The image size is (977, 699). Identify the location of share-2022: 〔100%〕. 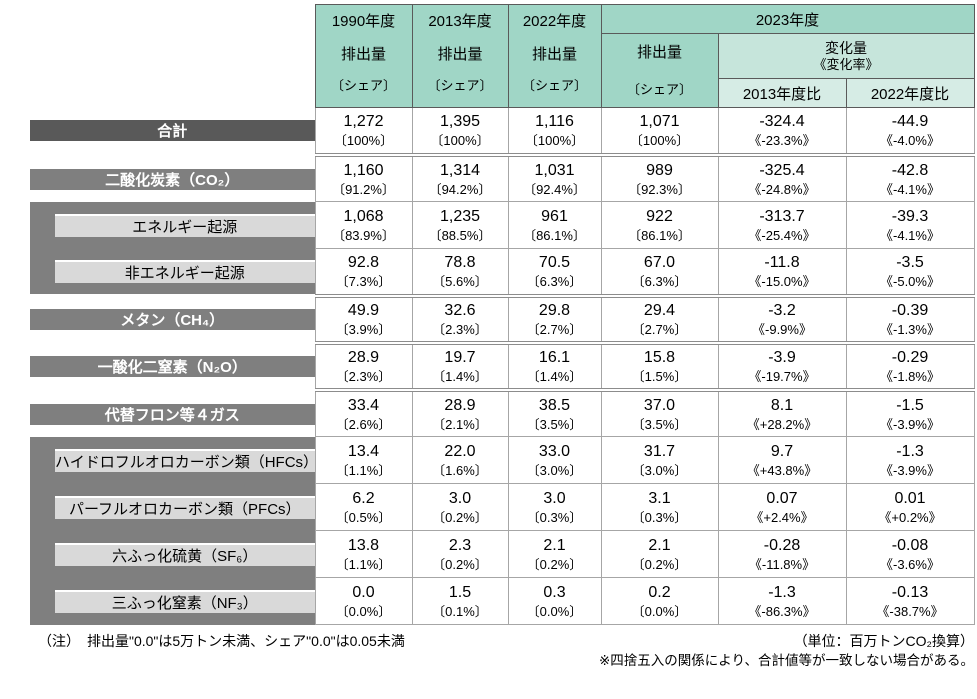
(554, 141).